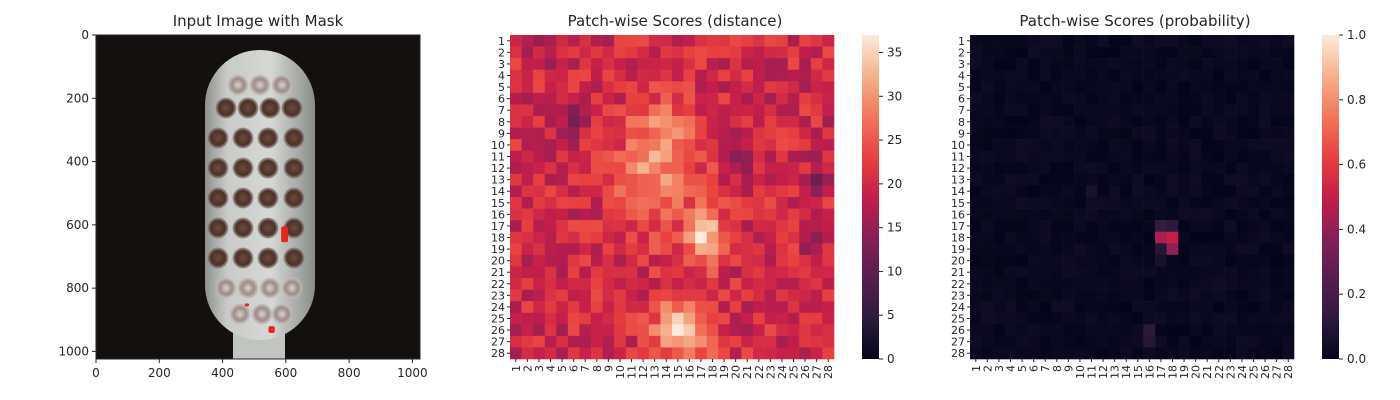 The width and height of the screenshot is (1400, 400). Describe the element at coordinates (958, 191) in the screenshot. I see `y-tick-label: 14` at that location.